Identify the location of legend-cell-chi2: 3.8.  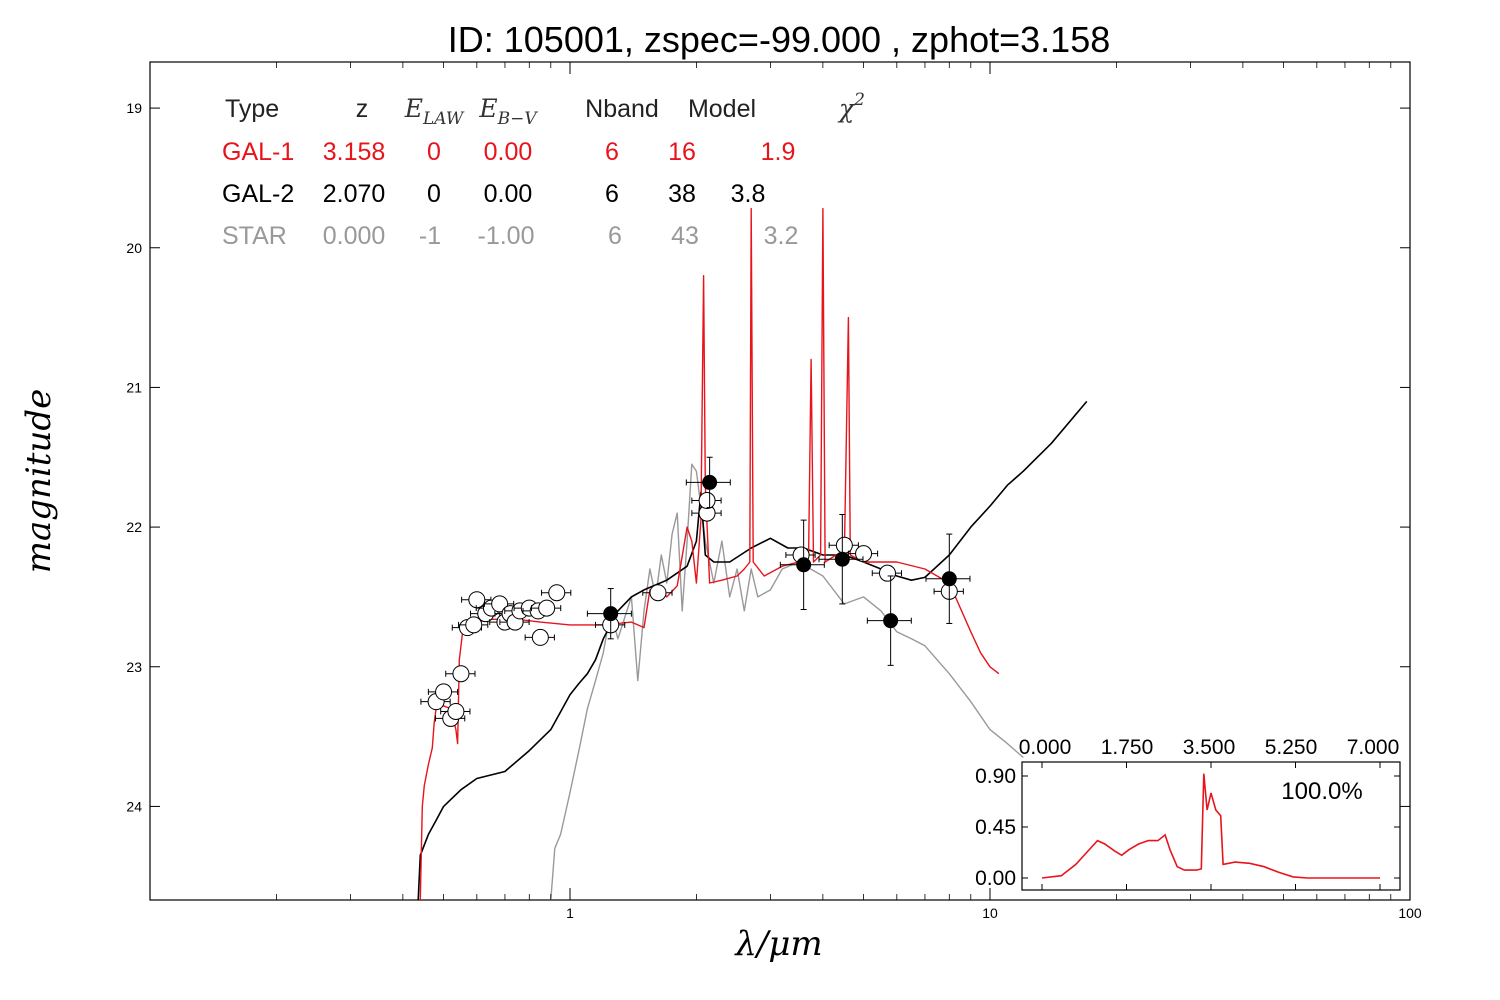
(748, 194).